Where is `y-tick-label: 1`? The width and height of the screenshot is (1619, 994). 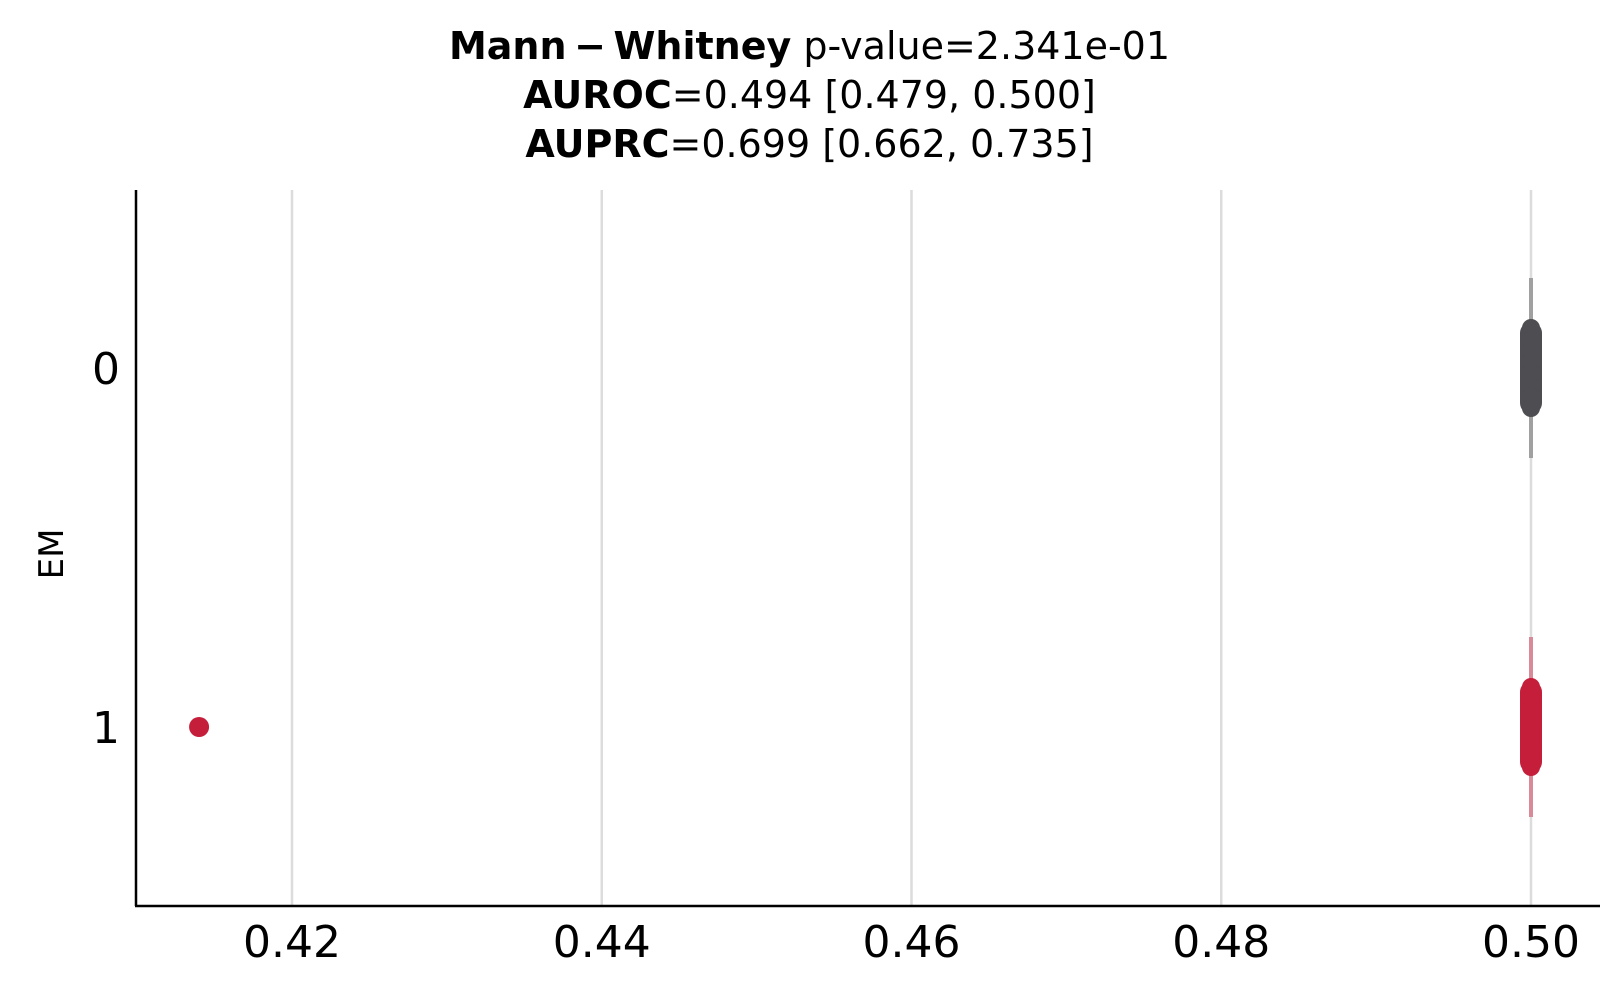 y-tick-label: 1 is located at coordinates (106, 728).